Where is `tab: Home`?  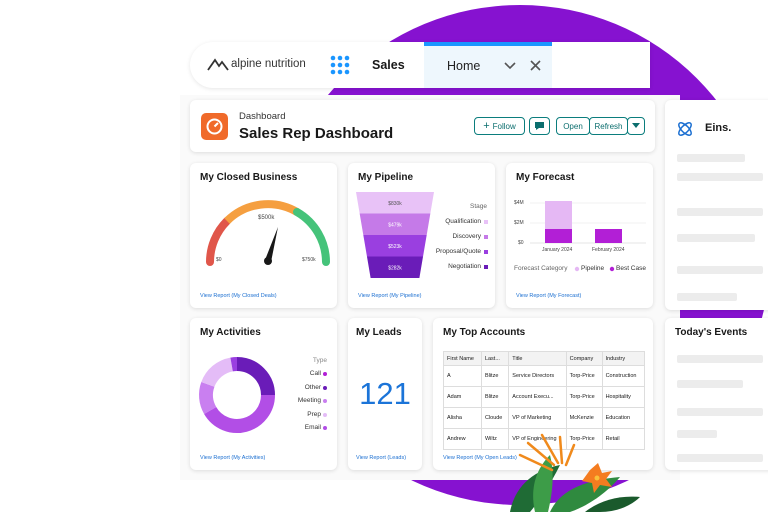 tab: Home is located at coordinates (488, 65).